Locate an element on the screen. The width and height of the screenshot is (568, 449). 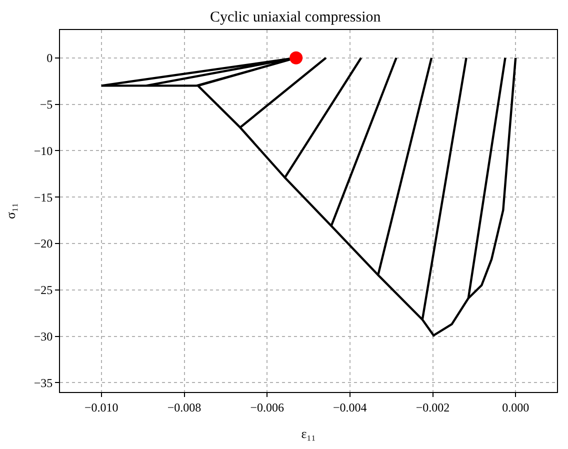
y-tick-label: −35 is located at coordinates (43, 383).